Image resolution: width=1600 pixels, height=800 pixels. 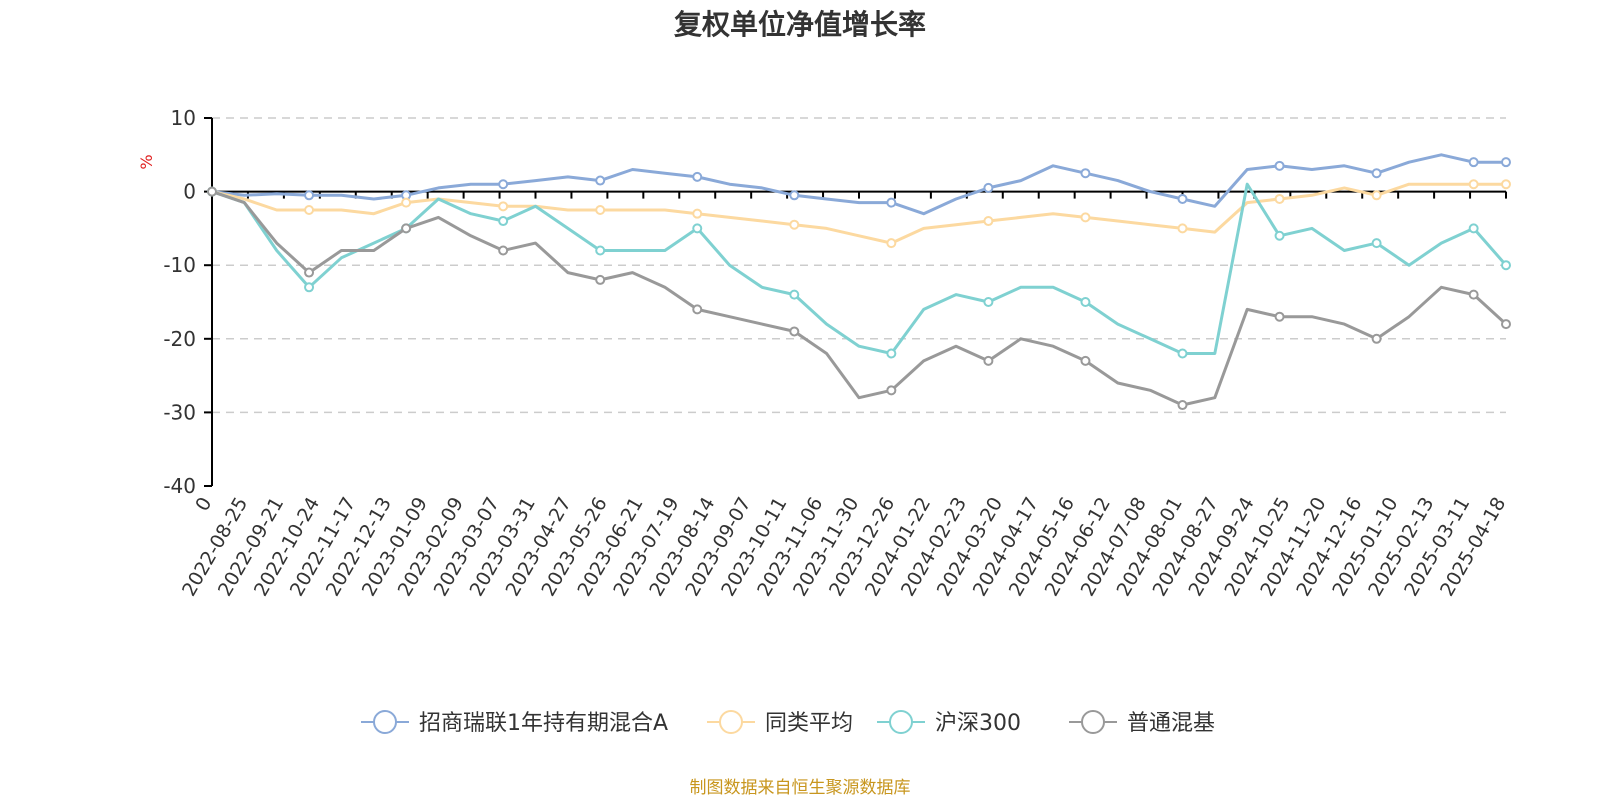 I want to click on legend-label: 沪深300, so click(x=978, y=723).